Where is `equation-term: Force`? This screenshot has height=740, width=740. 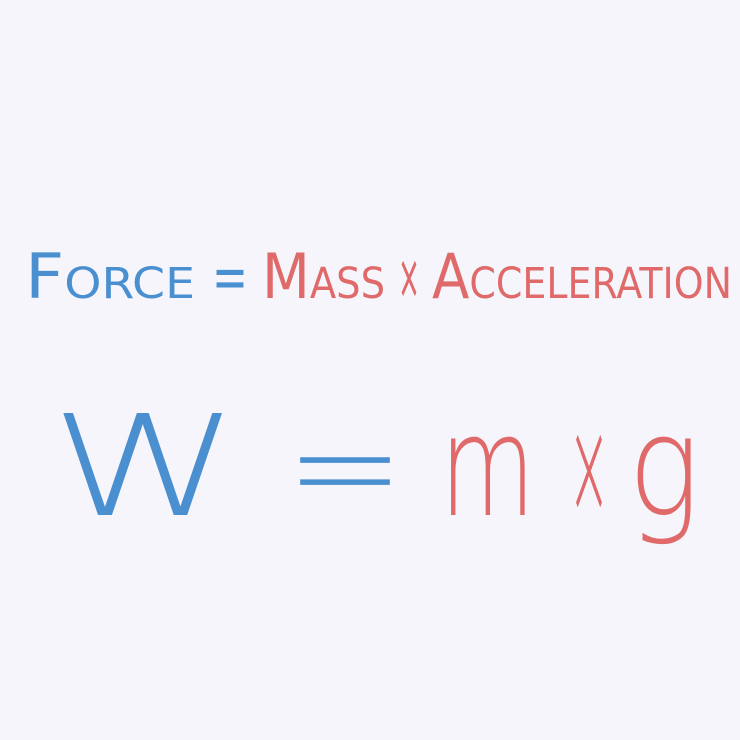
equation-term: Force is located at coordinates (110, 276).